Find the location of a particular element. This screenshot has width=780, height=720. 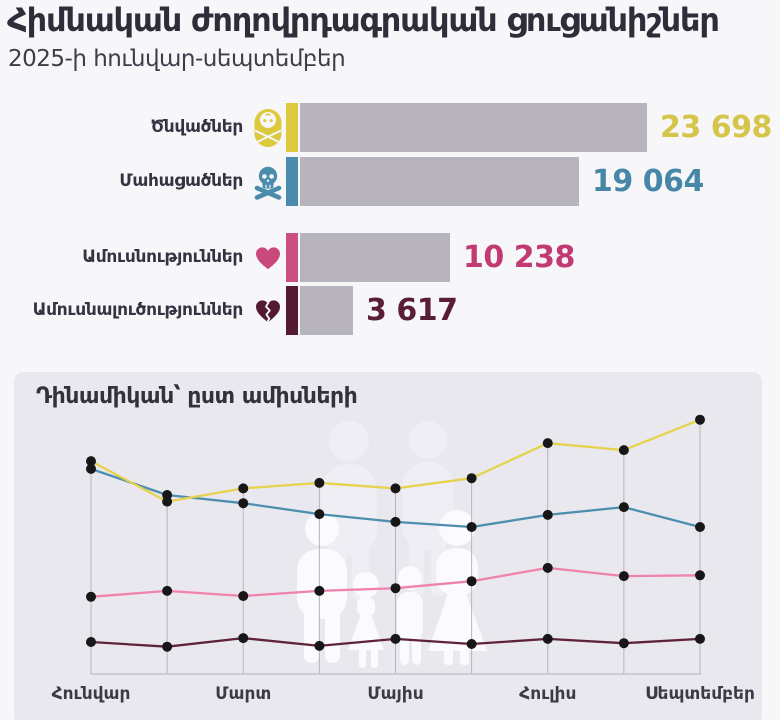

bar-marriages is located at coordinates (375, 257).